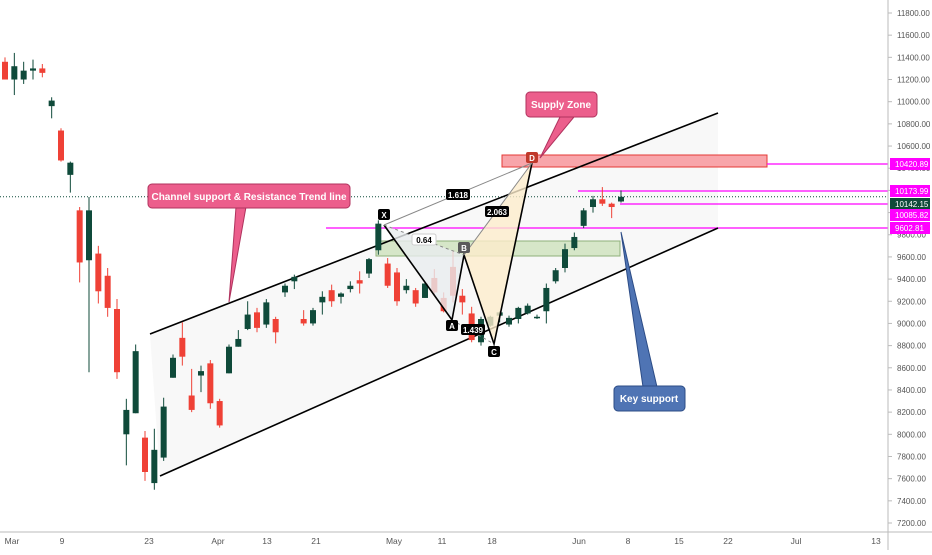 The image size is (932, 555). Describe the element at coordinates (497, 211) in the screenshot. I see `pattern-ratio-label: 2.063` at that location.